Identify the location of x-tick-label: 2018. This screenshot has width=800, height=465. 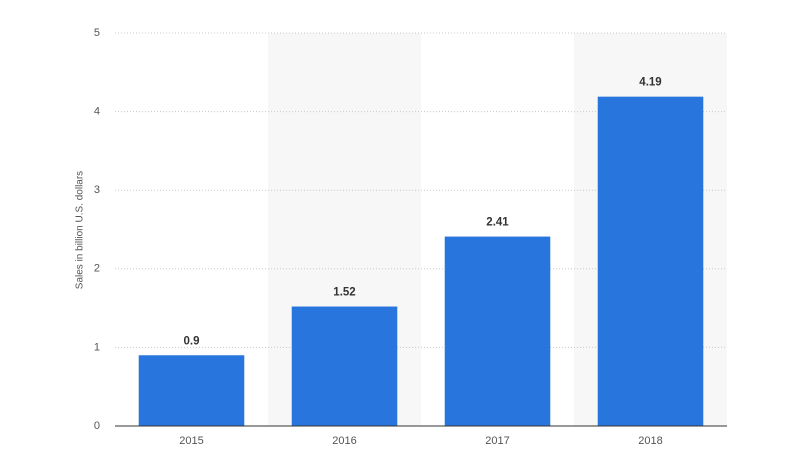
(650, 441).